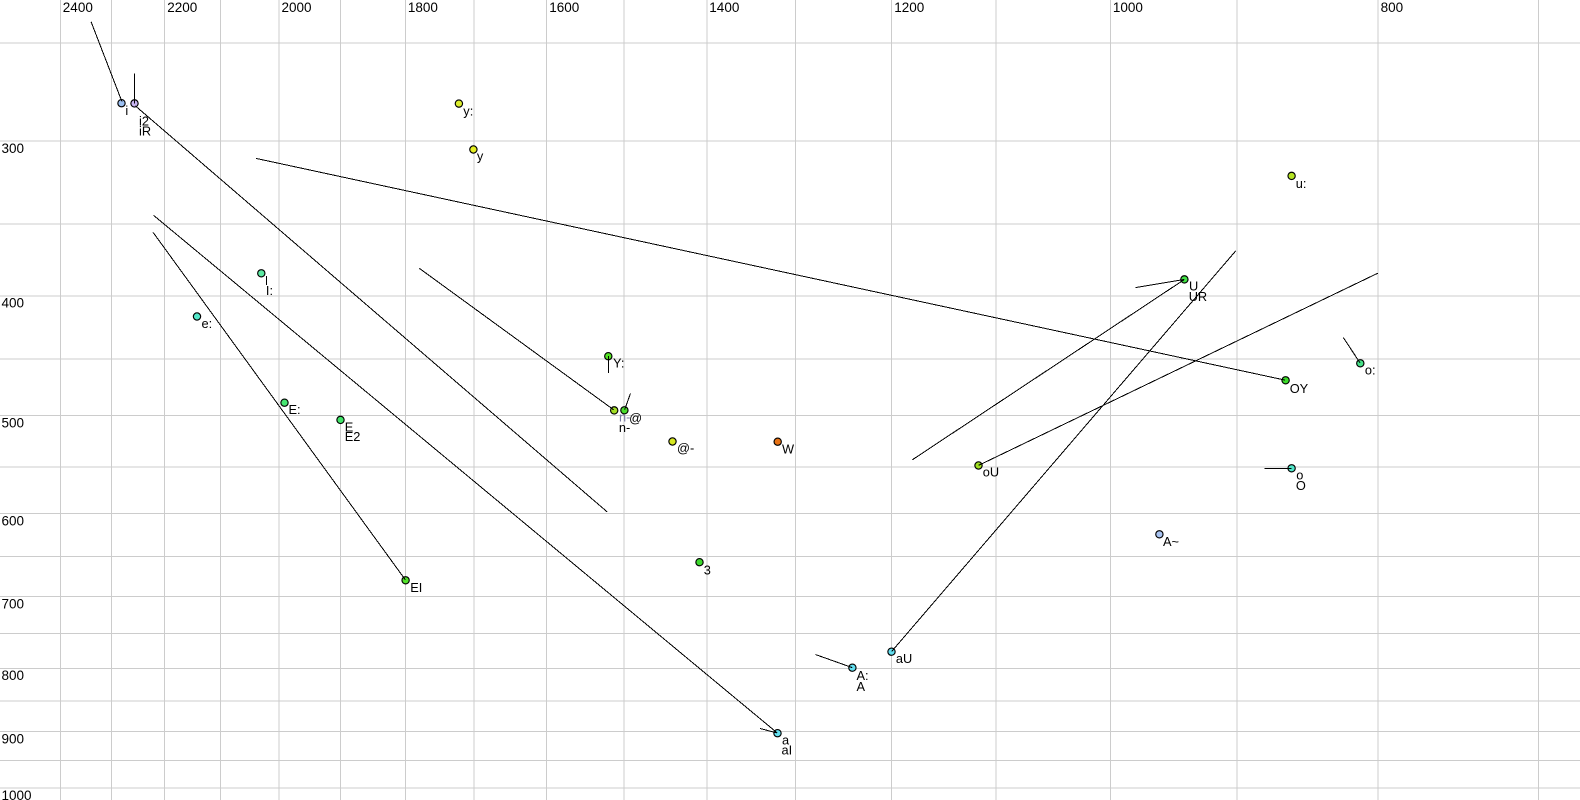  What do you see at coordinates (1301, 183) in the screenshot?
I see `svg-text: u:` at bounding box center [1301, 183].